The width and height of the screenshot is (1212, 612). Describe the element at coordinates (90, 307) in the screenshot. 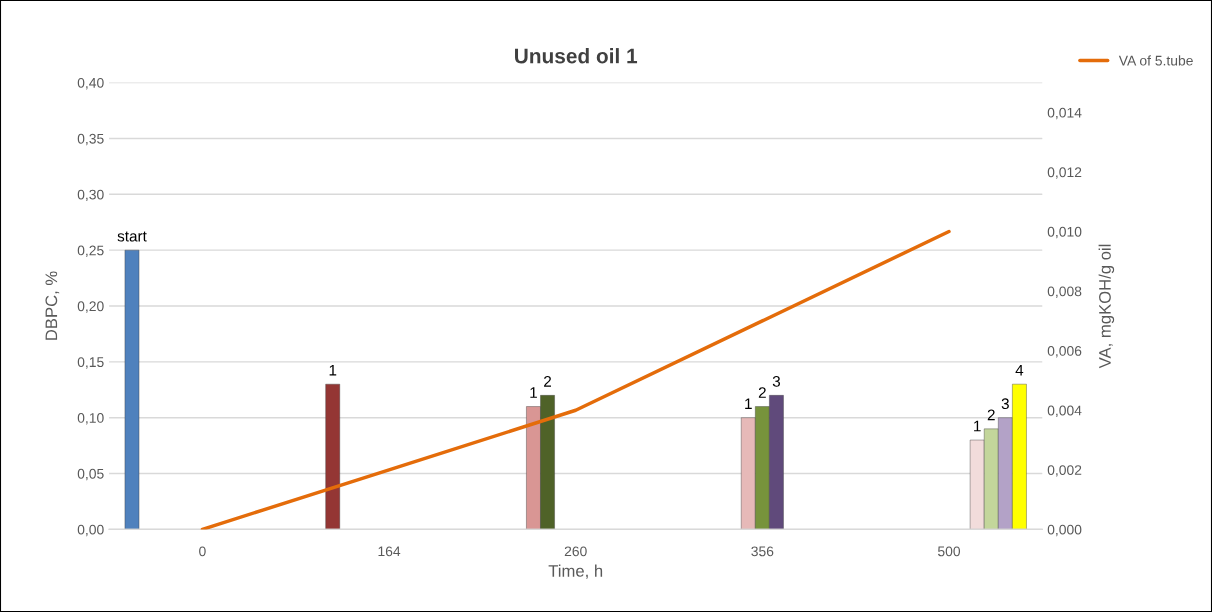

I see `y-tick-label: 0,20` at that location.